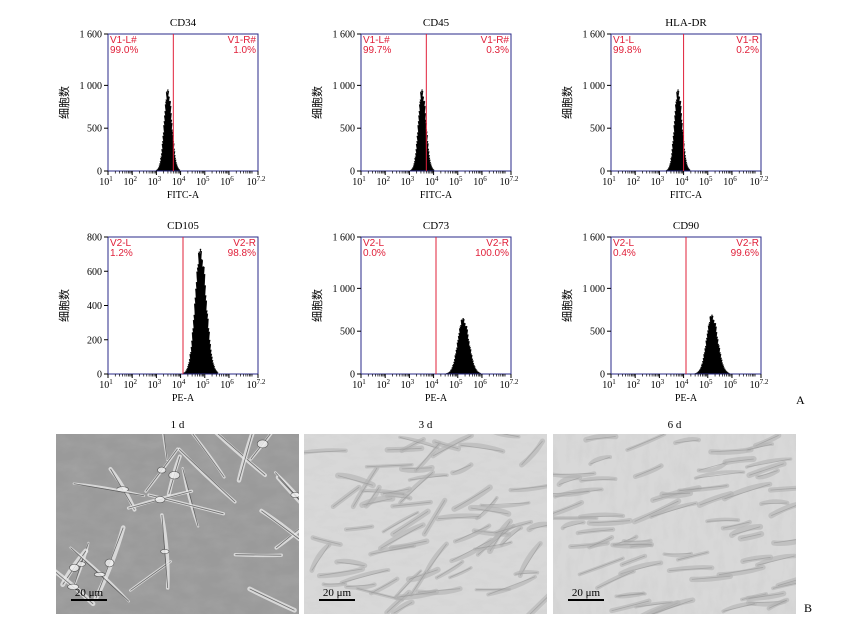 This screenshot has width=856, height=623. What do you see at coordinates (242, 253) in the screenshot?
I see `gate-right-value: 98.8%` at bounding box center [242, 253].